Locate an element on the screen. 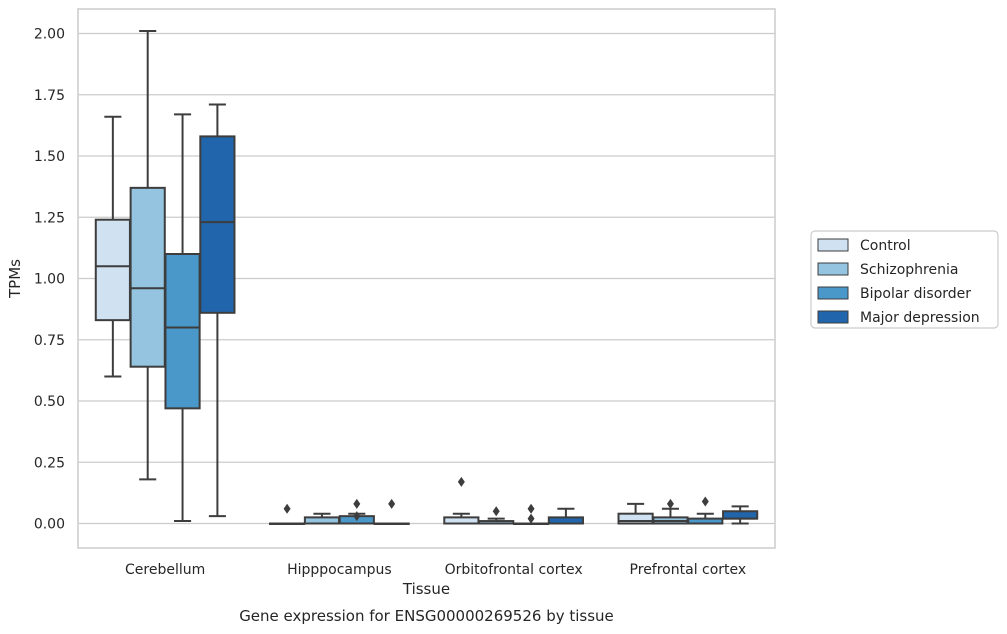  legend-frame is located at coordinates (904, 279).